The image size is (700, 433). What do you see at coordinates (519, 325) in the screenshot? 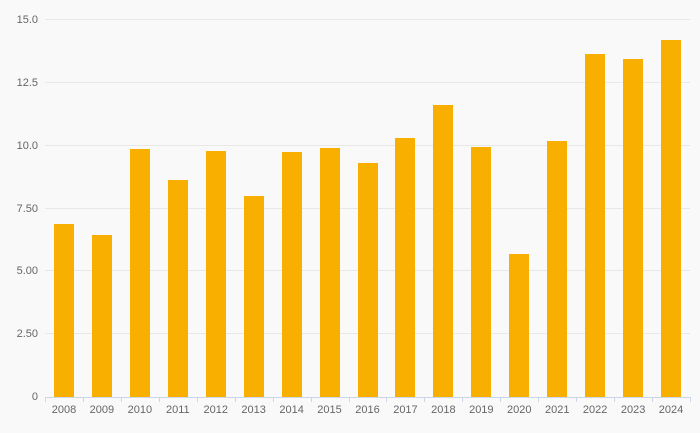
I see `bar-2020` at bounding box center [519, 325].